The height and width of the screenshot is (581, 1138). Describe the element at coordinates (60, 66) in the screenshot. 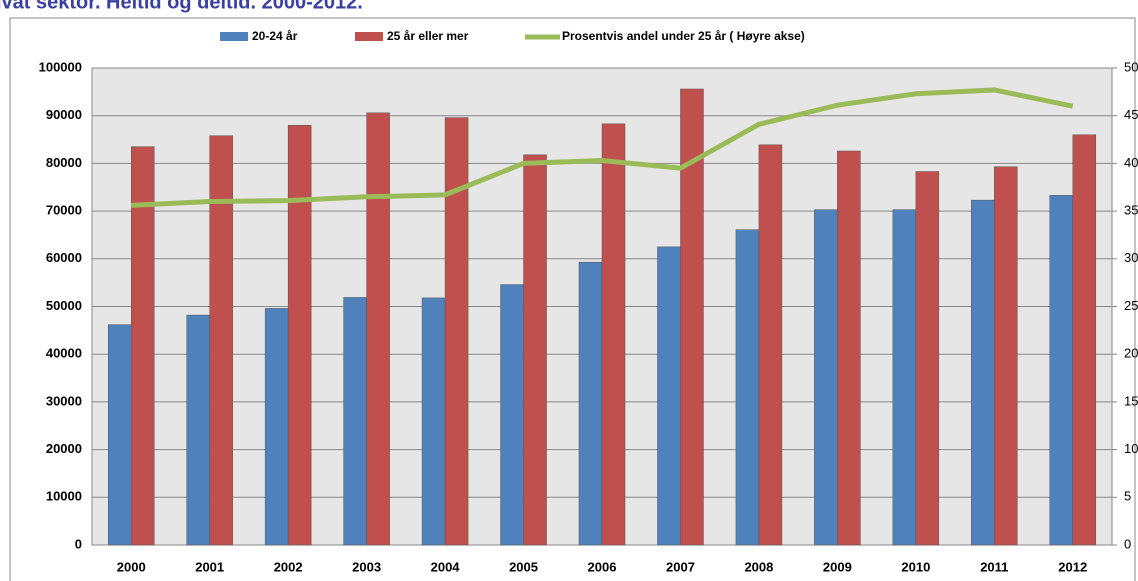

I see `y-tick-label: 100000` at that location.